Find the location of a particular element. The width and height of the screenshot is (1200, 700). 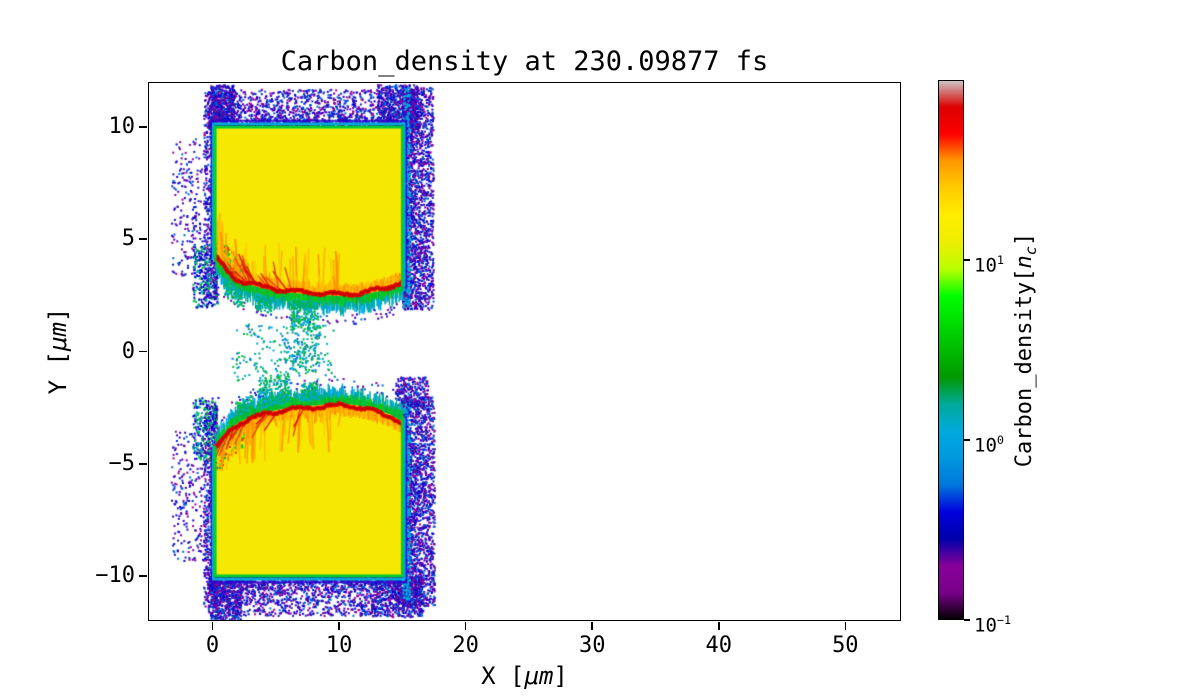

y-tick-label: −10 is located at coordinates (115, 576).